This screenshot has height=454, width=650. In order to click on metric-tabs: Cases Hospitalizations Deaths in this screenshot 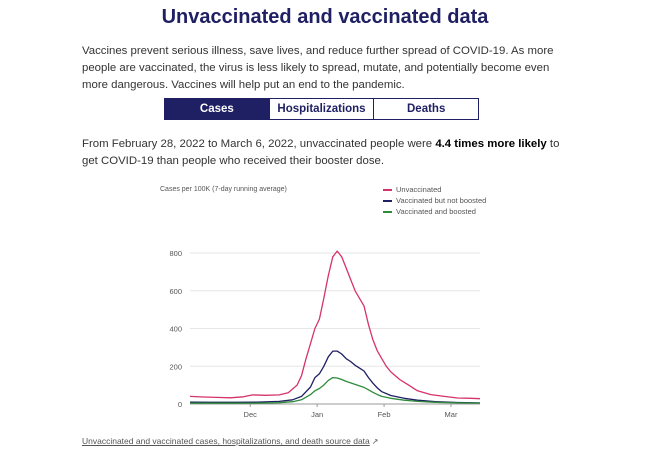, I will do `click(321, 109)`.